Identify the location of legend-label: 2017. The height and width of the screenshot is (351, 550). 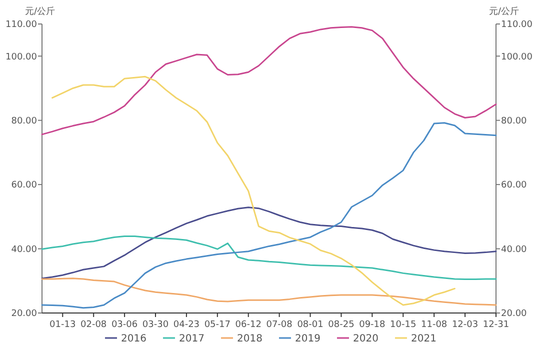
(191, 339).